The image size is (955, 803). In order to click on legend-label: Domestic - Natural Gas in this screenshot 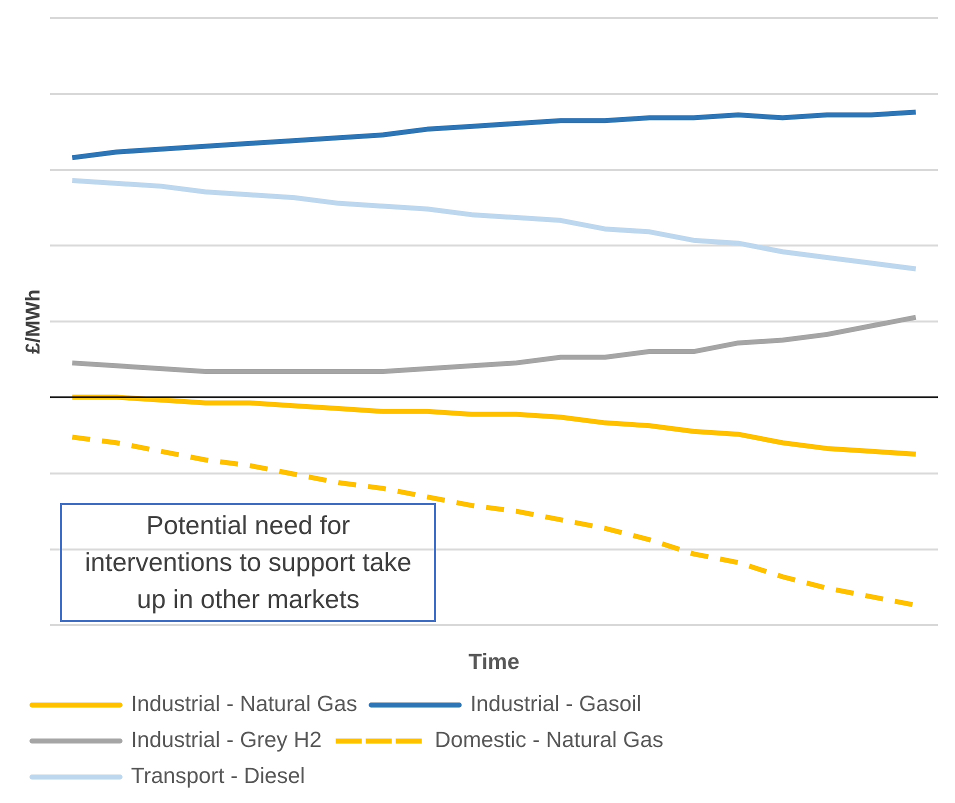, I will do `click(549, 739)`.